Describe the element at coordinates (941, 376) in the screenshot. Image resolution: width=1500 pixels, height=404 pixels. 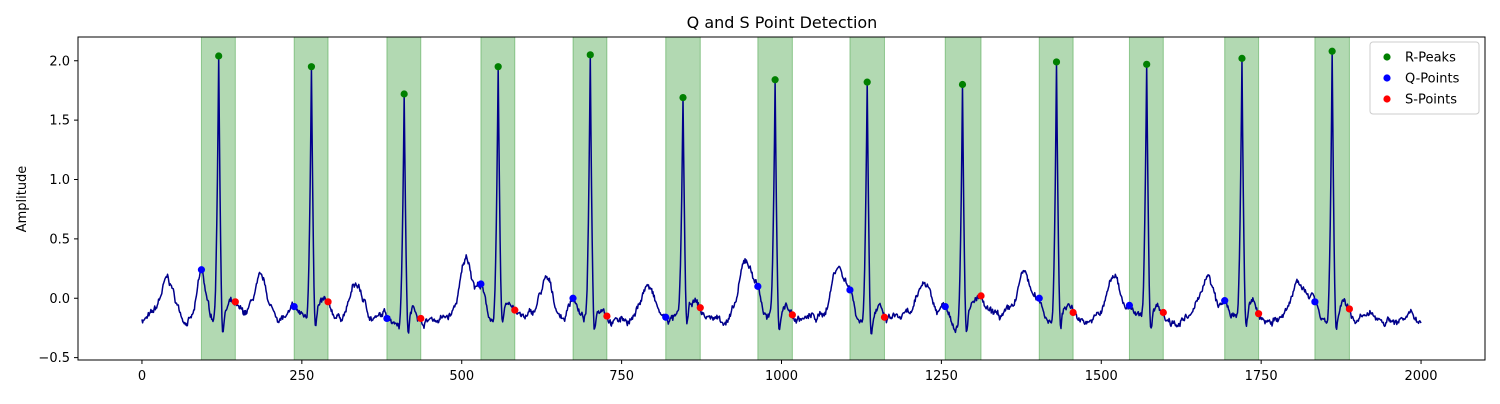
I see `x-tick-label: 1250` at that location.